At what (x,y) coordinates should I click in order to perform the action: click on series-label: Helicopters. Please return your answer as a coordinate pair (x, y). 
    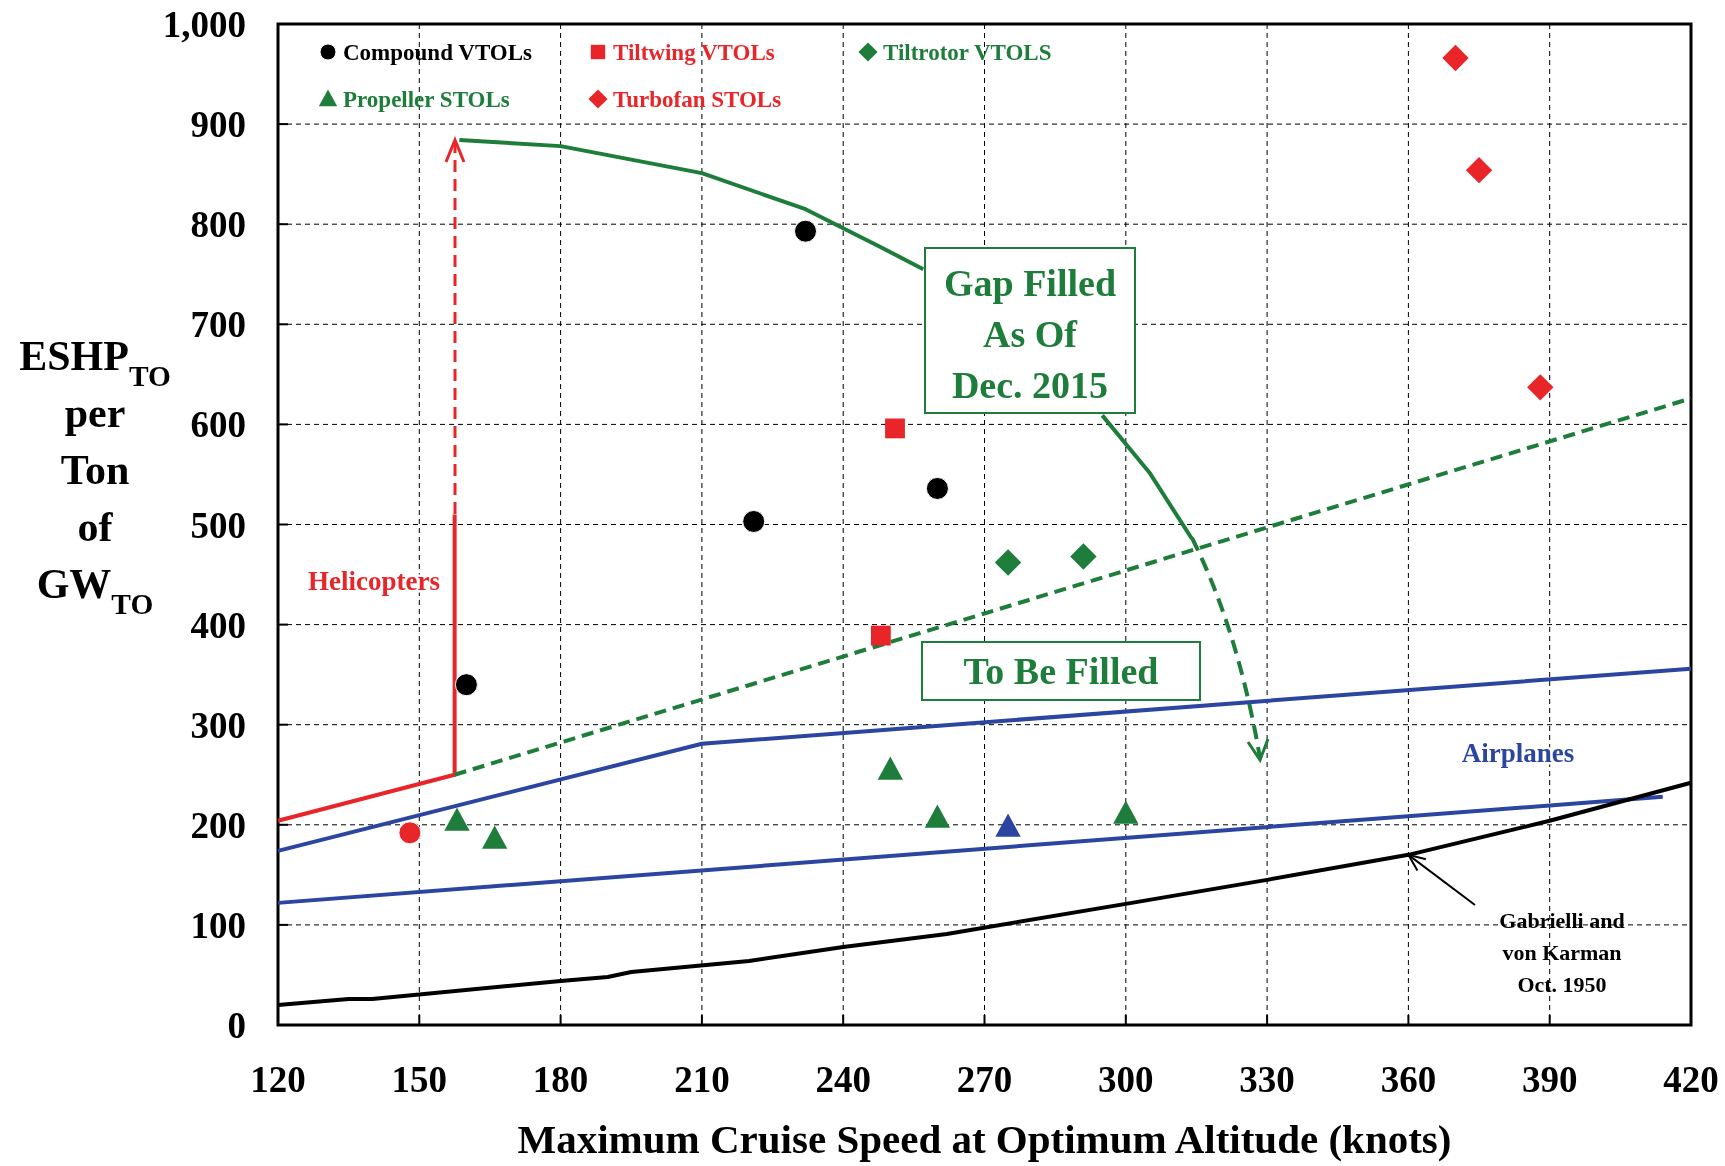
    Looking at the image, I should click on (374, 581).